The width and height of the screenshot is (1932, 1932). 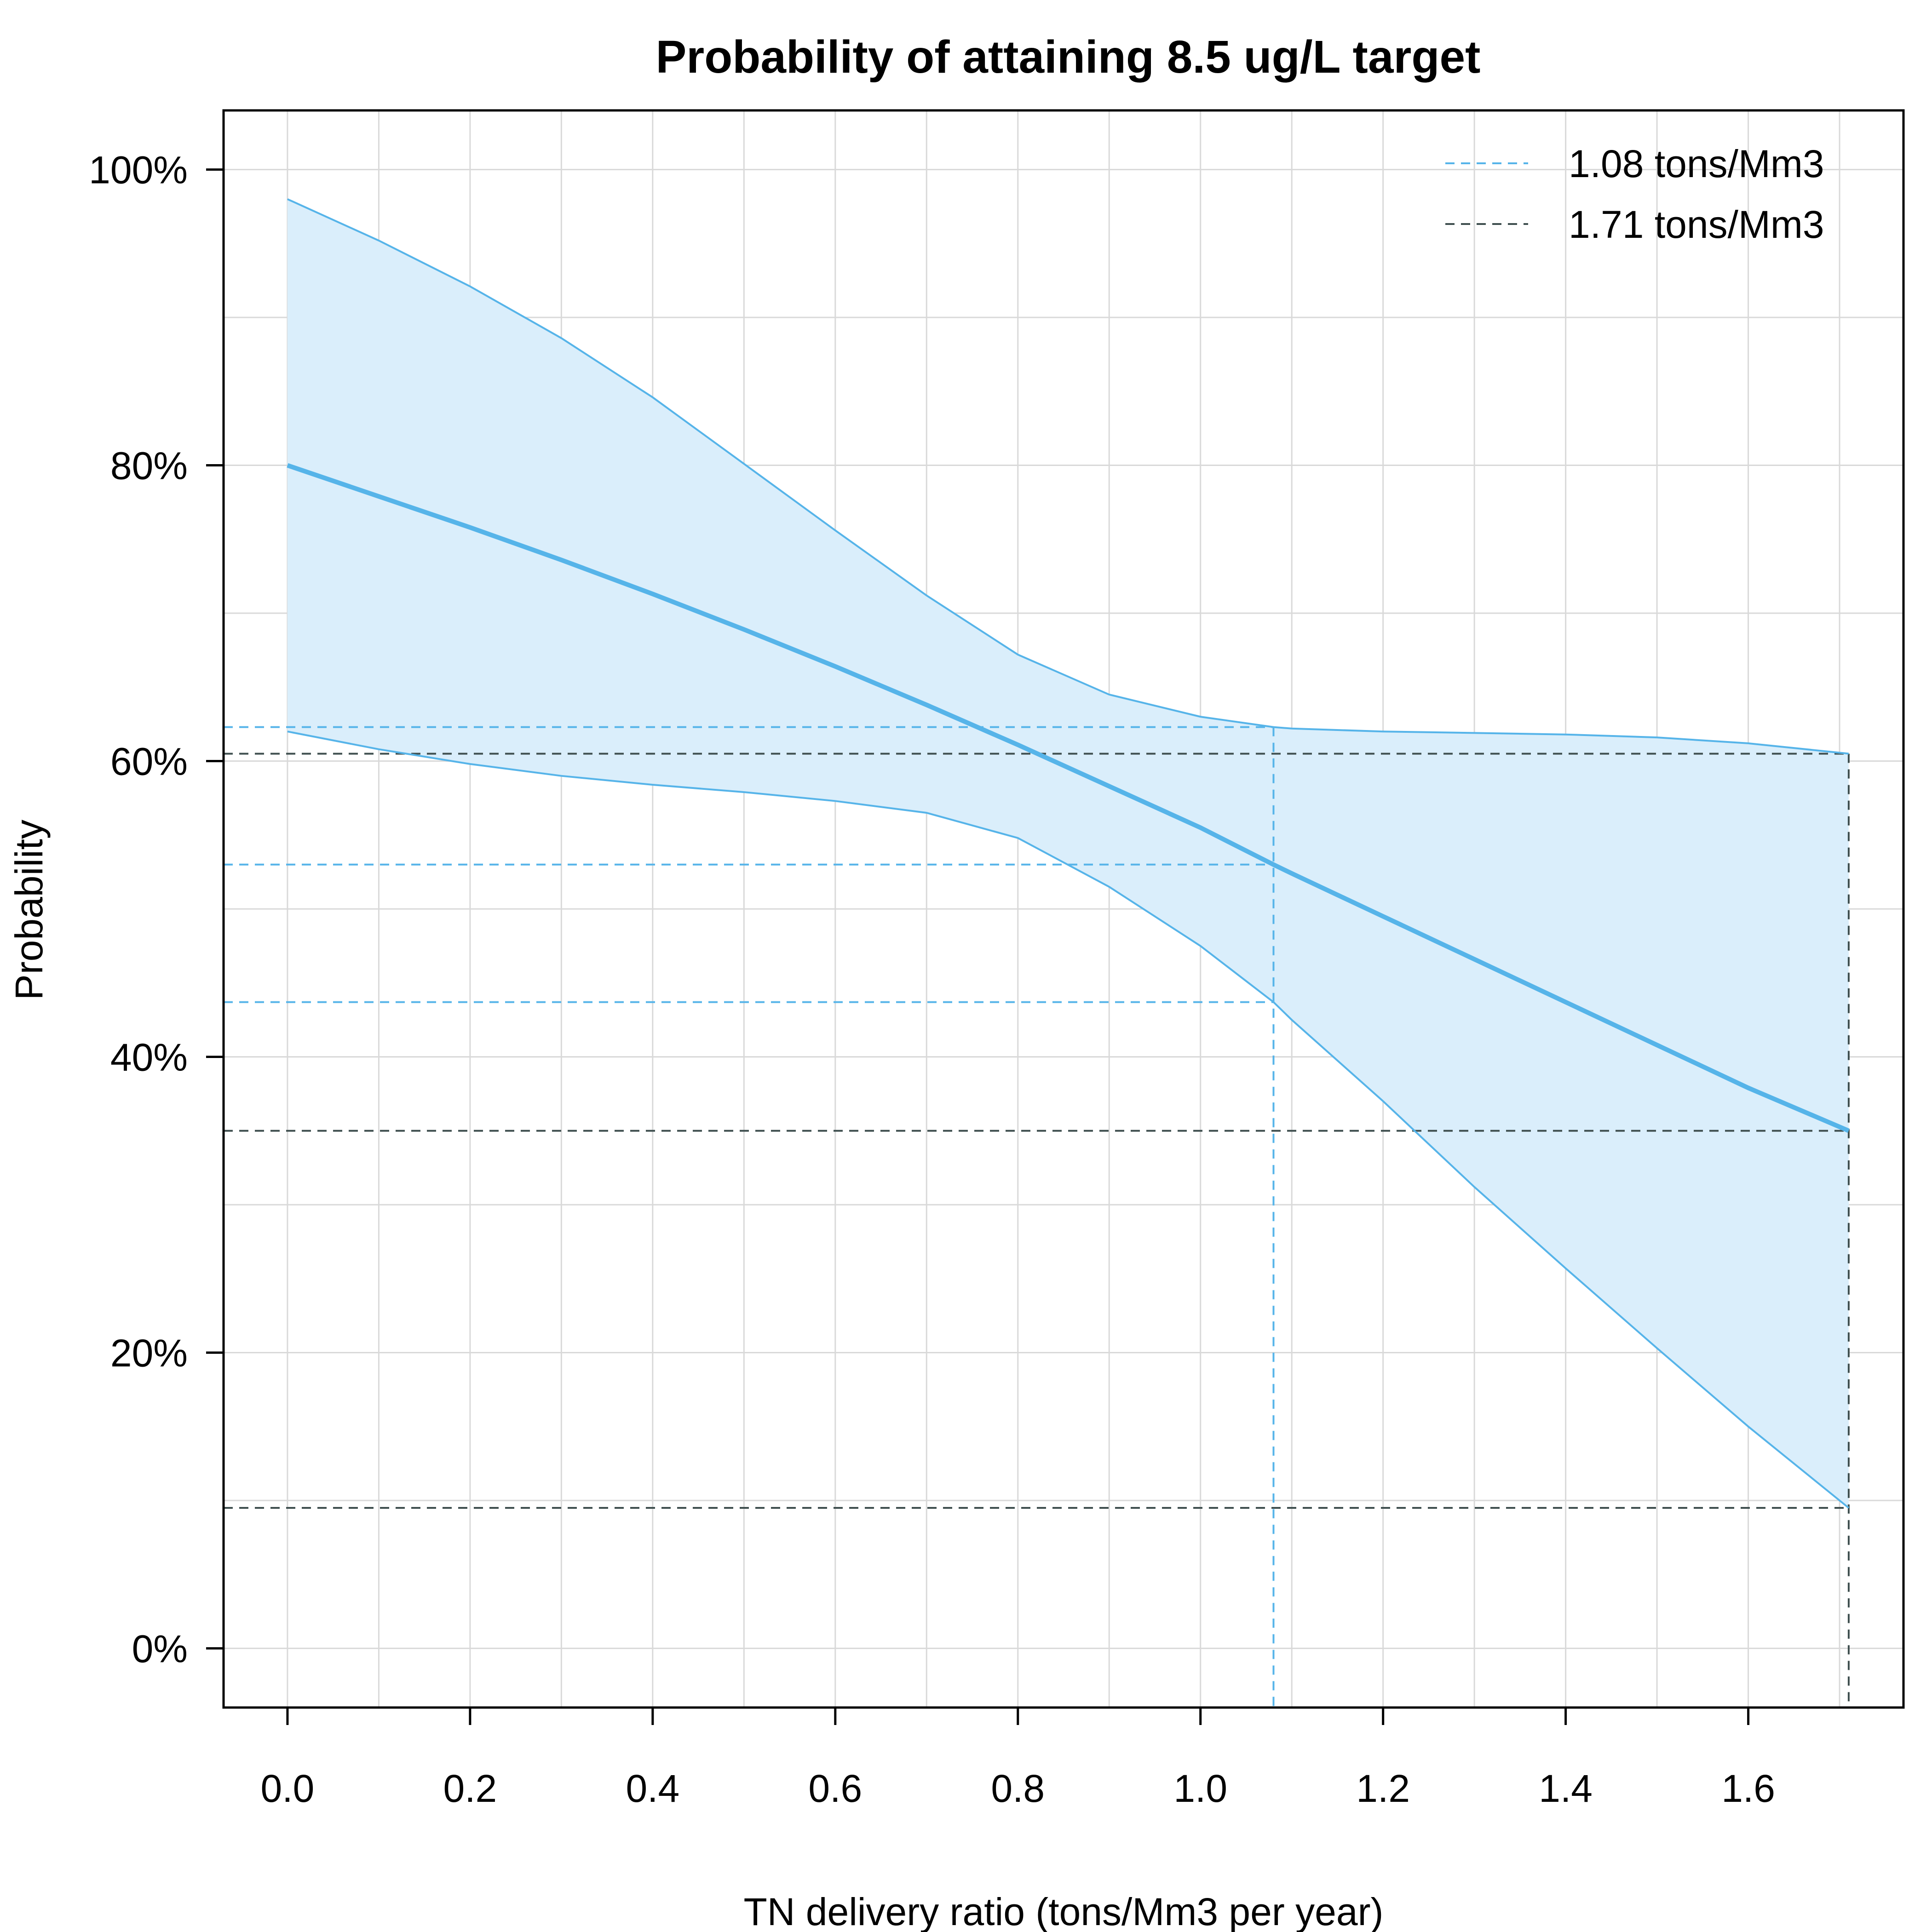 What do you see at coordinates (1200, 1788) in the screenshot?
I see `x-tick-label: 1.0` at bounding box center [1200, 1788].